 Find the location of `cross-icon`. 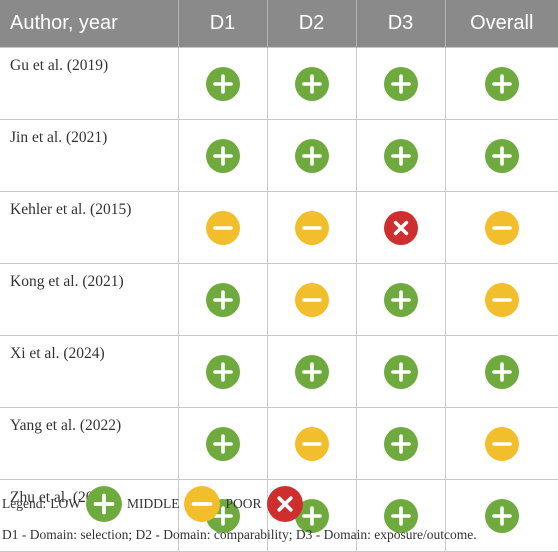

cross-icon is located at coordinates (401, 228).